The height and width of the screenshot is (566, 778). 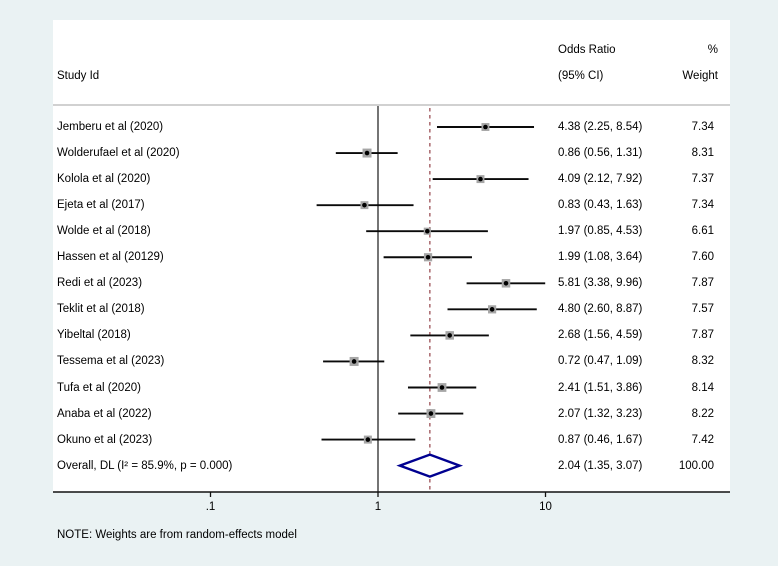 I want to click on study-label: Wolde et al (2018), so click(x=104, y=231).